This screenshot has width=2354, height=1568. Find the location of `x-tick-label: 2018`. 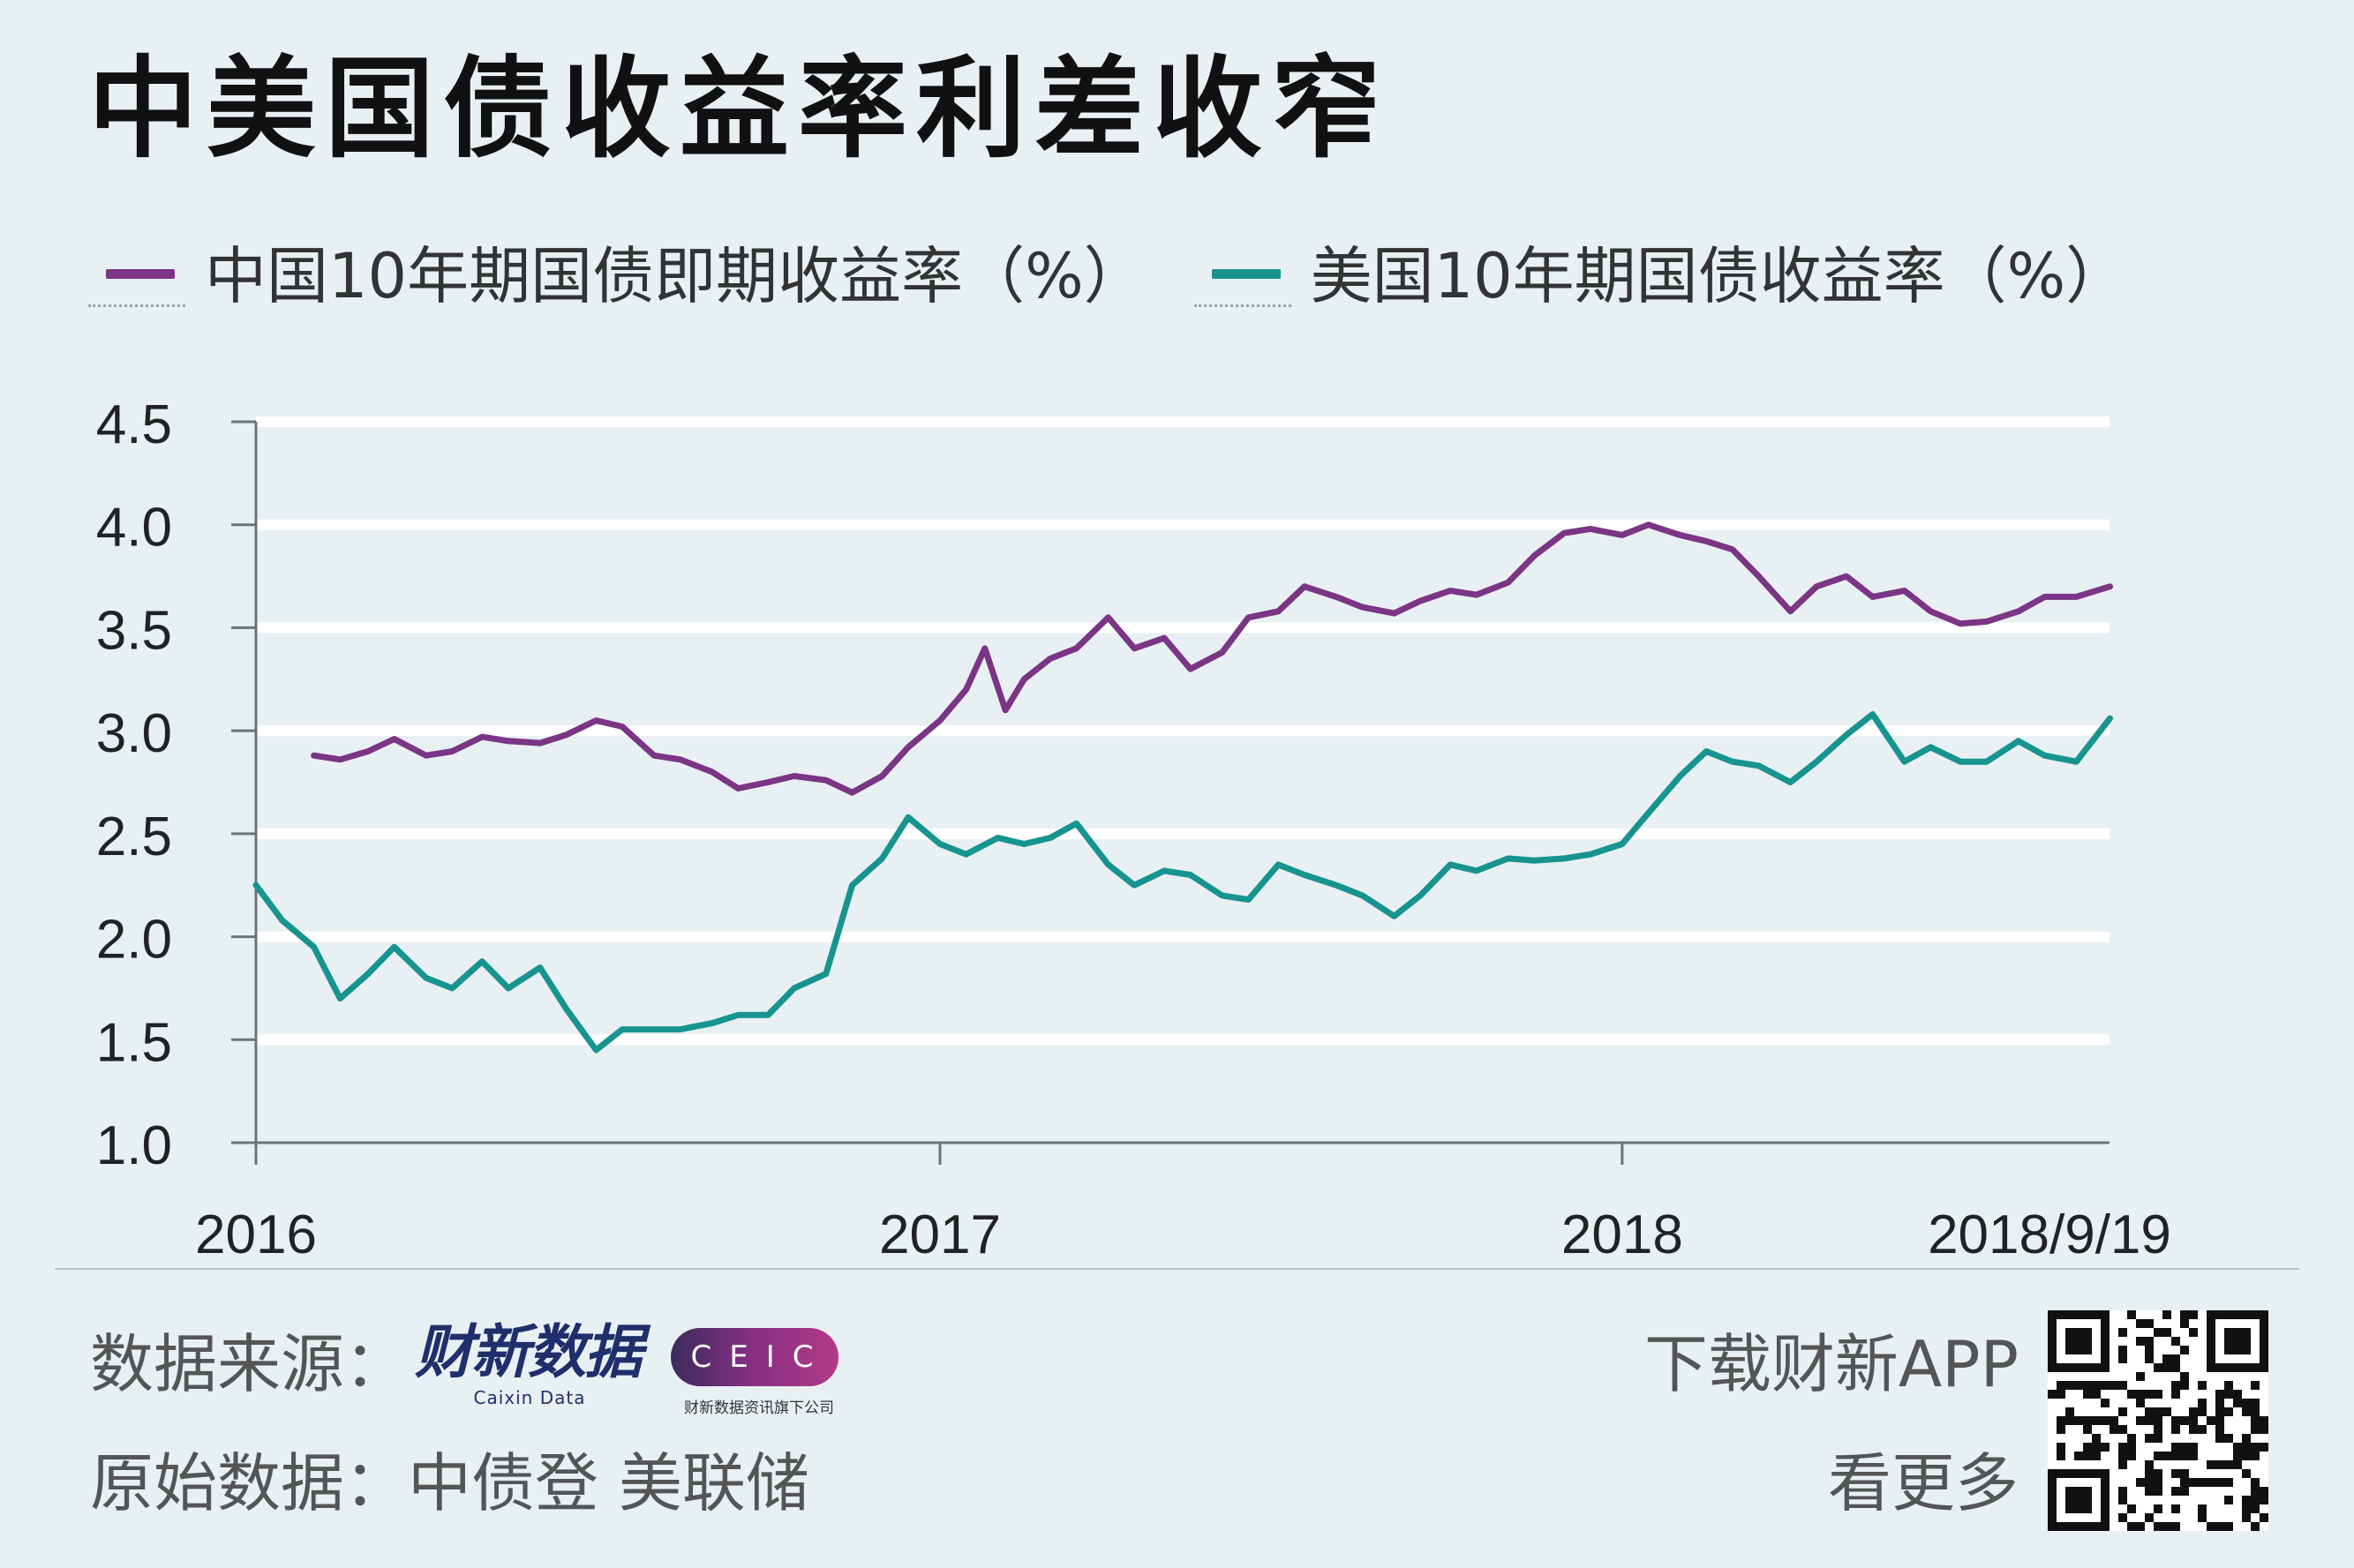

x-tick-label: 2018 is located at coordinates (1622, 1234).